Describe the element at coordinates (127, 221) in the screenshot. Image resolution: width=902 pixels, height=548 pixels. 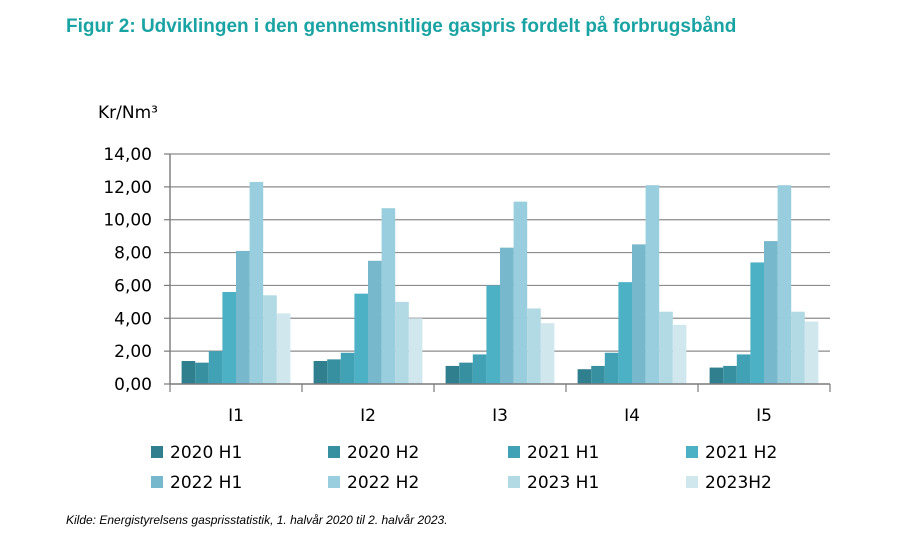
I see `y-tick-label: 10,00` at that location.